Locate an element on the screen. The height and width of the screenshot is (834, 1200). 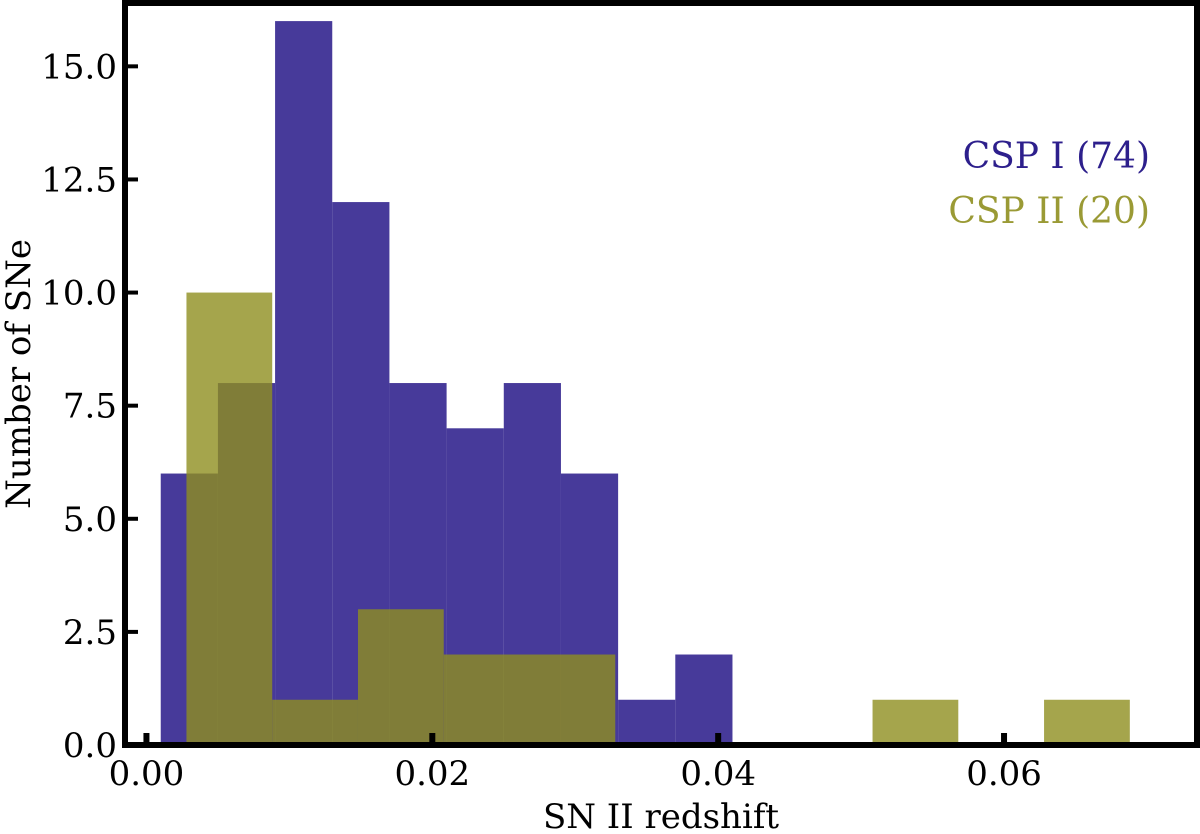
y-axis-label: Number of SNe is located at coordinates (19, 374).